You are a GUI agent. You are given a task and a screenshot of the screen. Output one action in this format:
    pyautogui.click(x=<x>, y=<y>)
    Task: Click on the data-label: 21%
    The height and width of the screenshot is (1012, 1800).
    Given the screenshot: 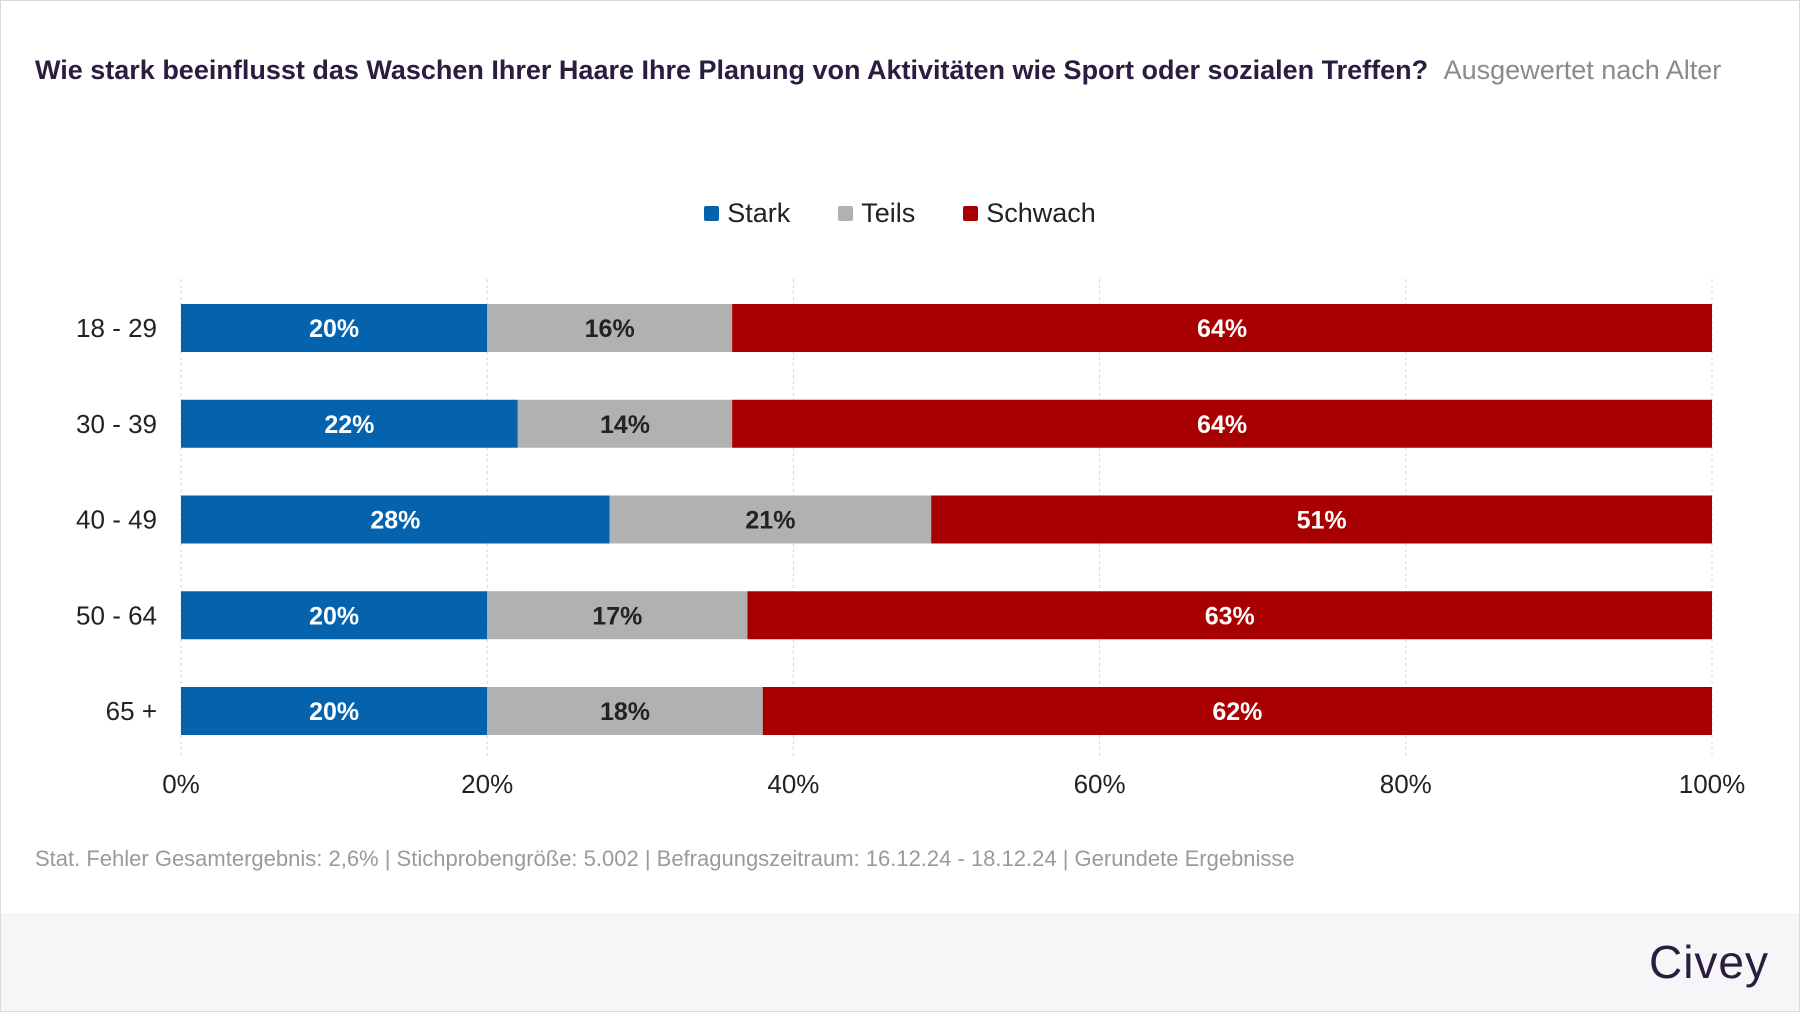 What is the action you would take?
    pyautogui.click(x=770, y=521)
    